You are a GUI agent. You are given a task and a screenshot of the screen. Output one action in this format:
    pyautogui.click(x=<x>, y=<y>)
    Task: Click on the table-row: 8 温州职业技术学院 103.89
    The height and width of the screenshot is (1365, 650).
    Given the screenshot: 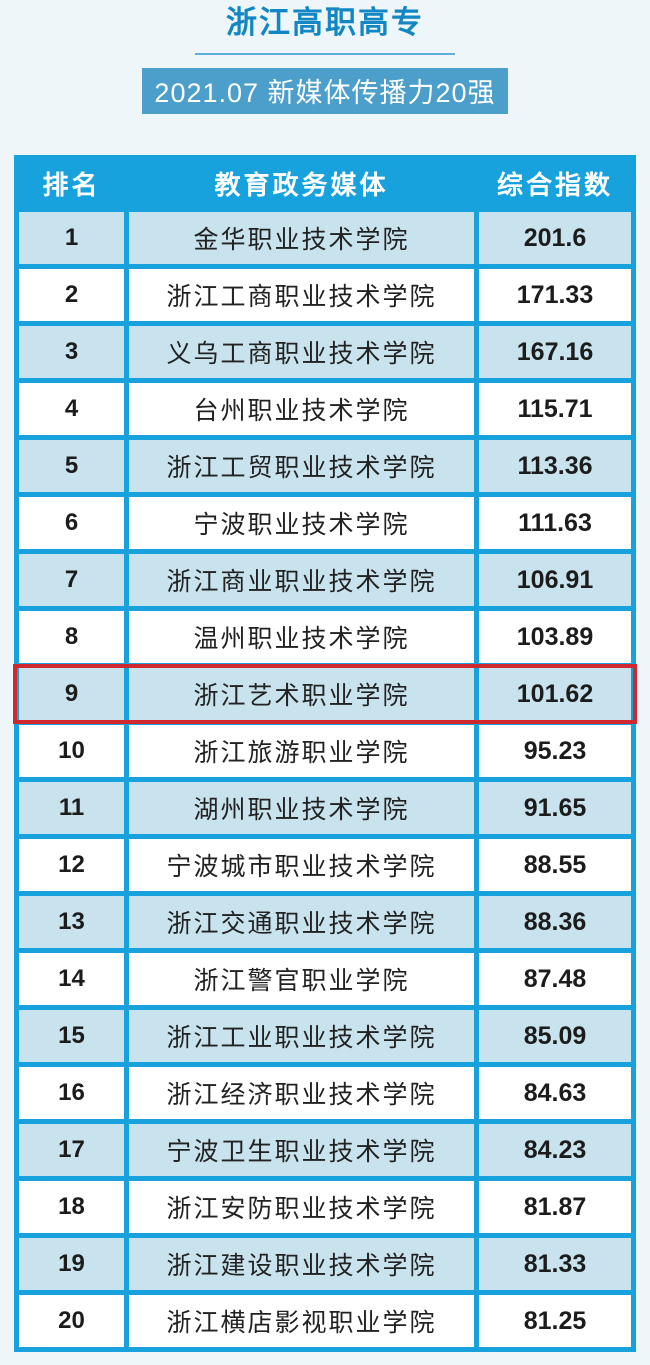 What is the action you would take?
    pyautogui.click(x=325, y=637)
    